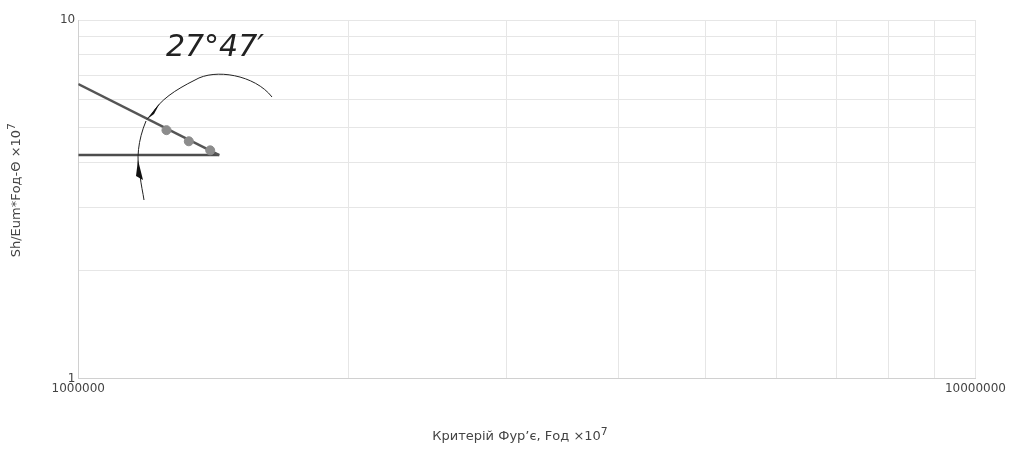 The image size is (1009, 450). I want to click on x-tick-label: 1000000, so click(78, 387).